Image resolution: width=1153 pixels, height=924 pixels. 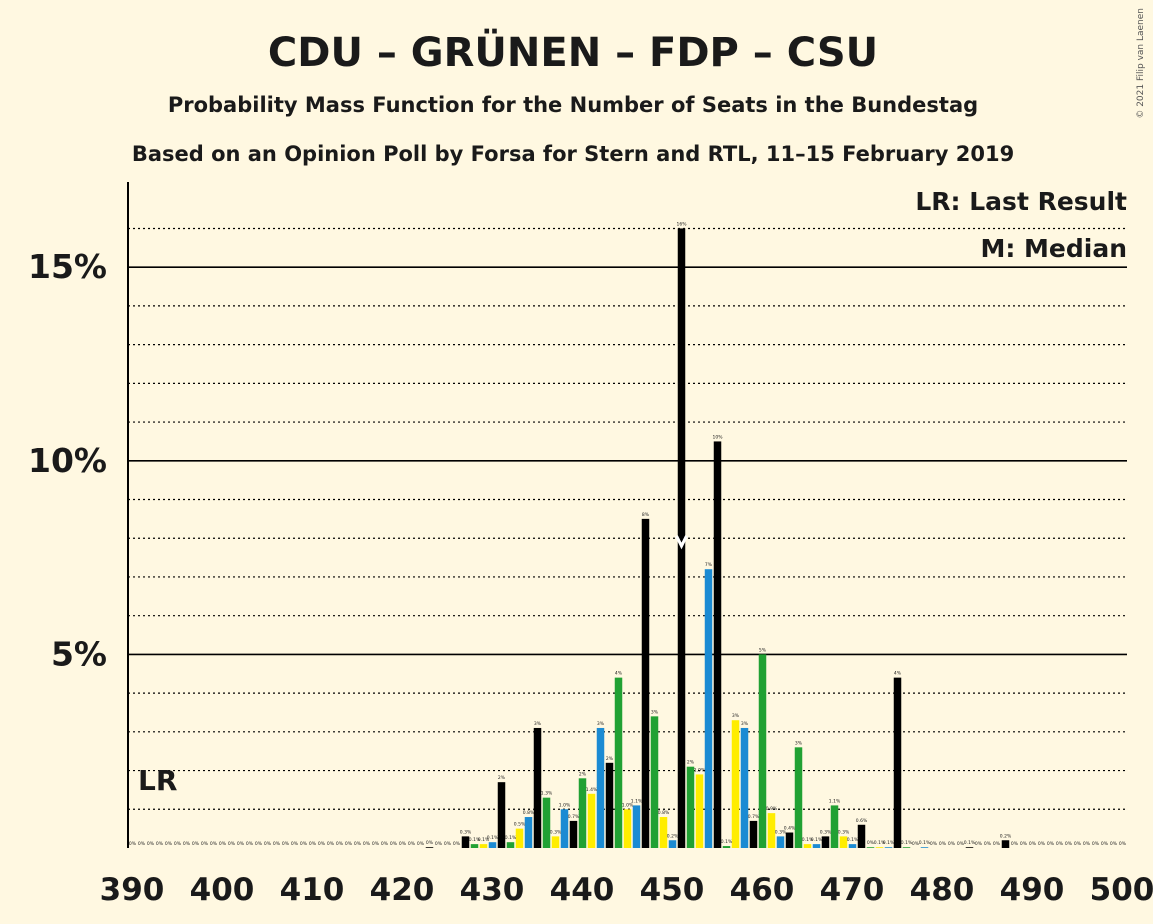 I want to click on bar-value-label: 1.0%, so click(x=628, y=805).